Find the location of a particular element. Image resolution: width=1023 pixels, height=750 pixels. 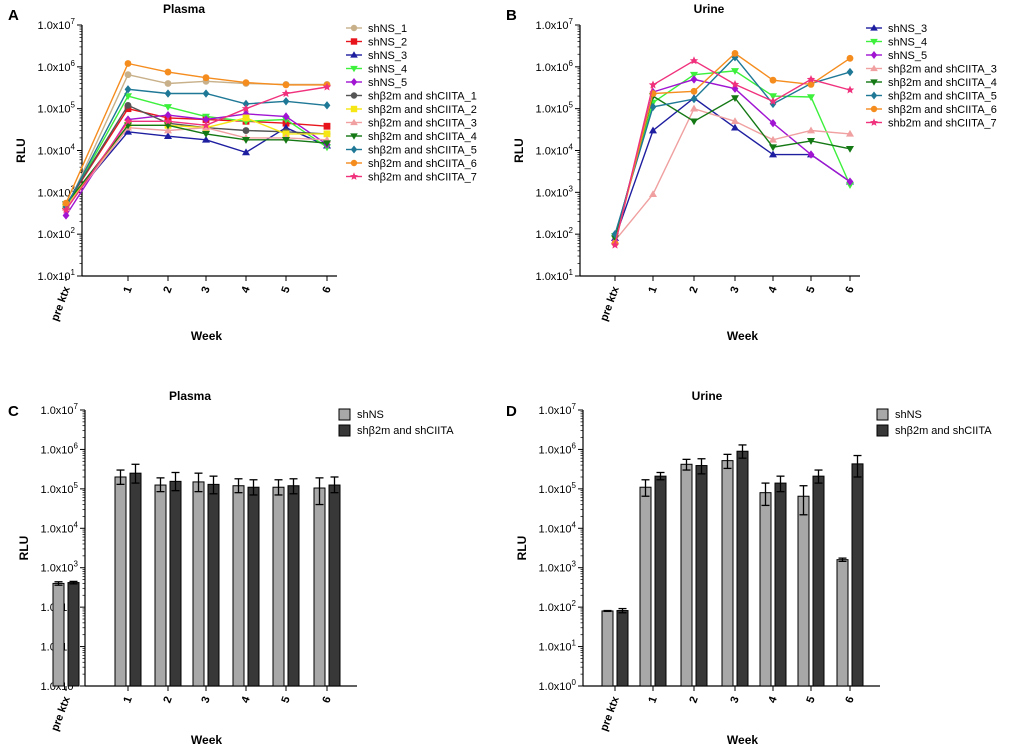

chart-title: Urine is located at coordinates (709, 9).